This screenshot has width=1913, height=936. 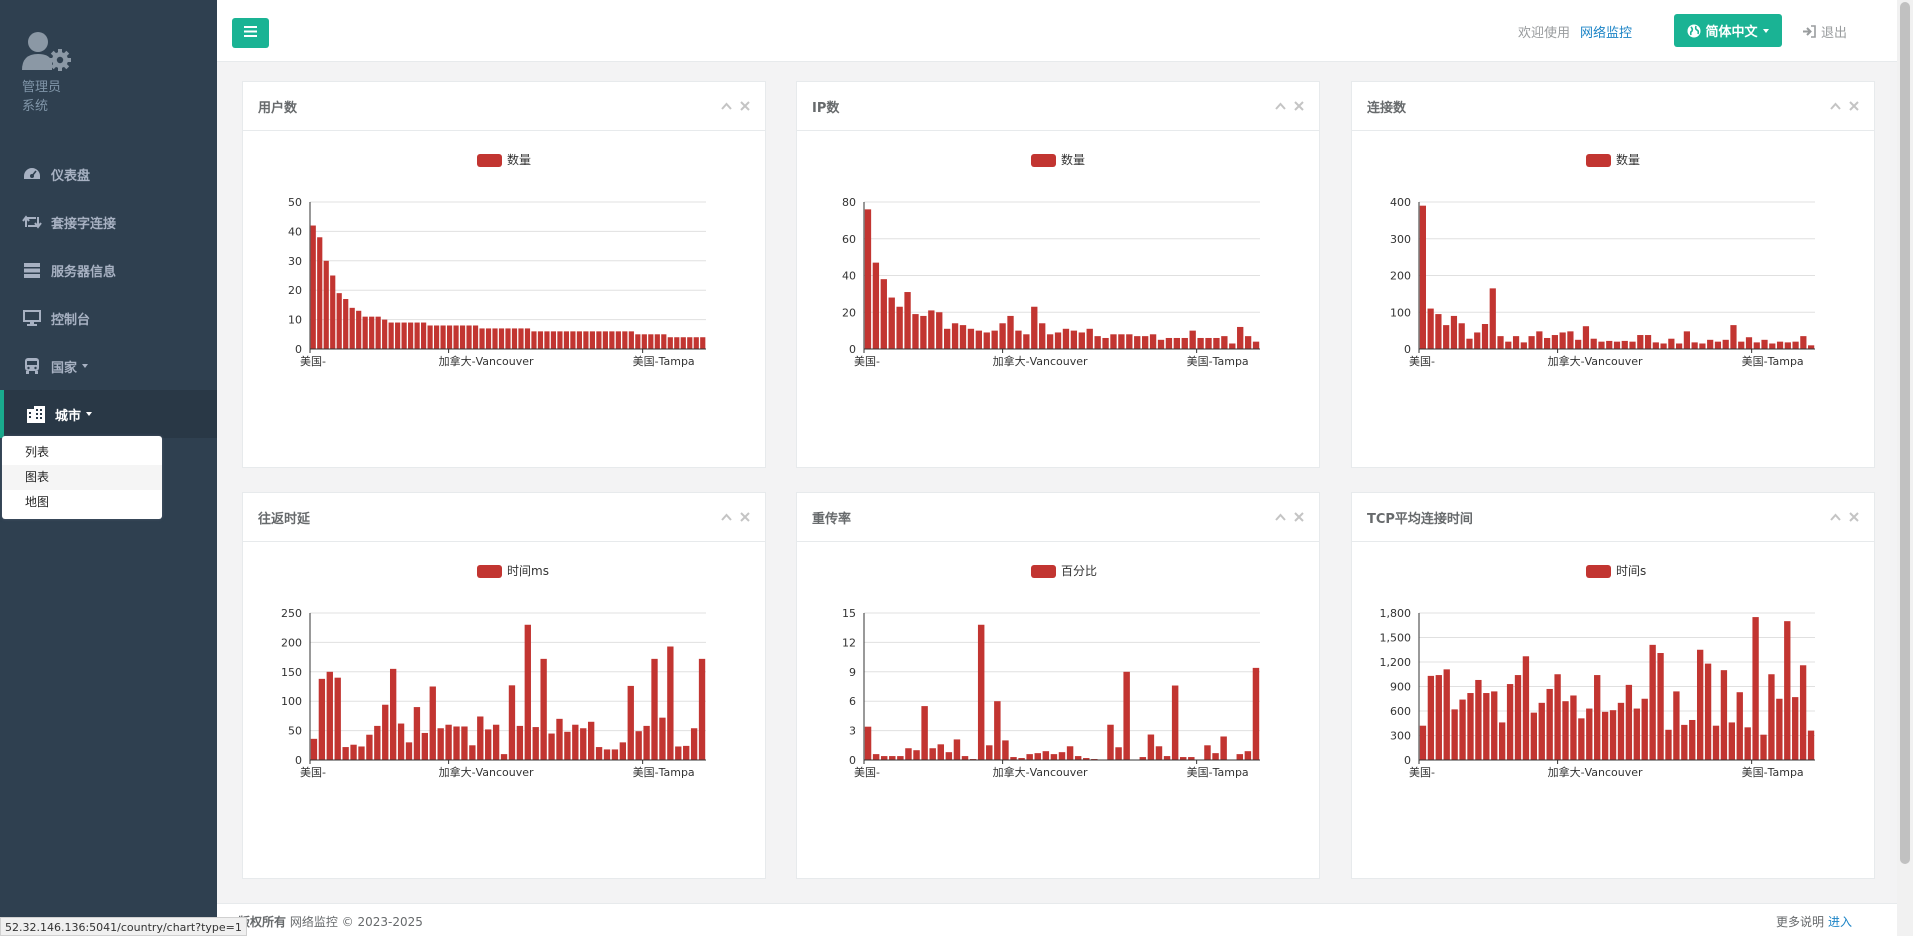 I want to click on sidebar-item-city: 城市, so click(x=108, y=414).